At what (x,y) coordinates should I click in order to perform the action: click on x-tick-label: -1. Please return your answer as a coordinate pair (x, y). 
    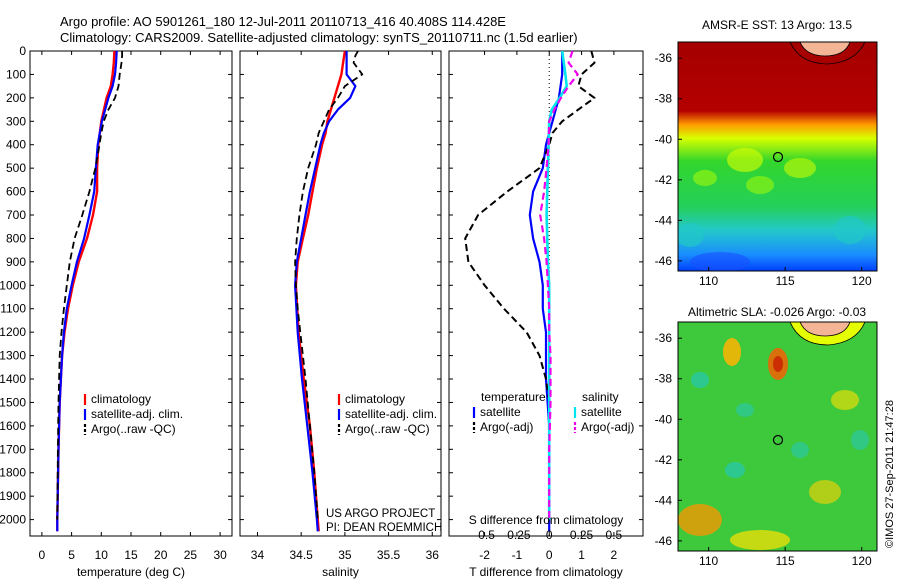
    Looking at the image, I should click on (517, 555).